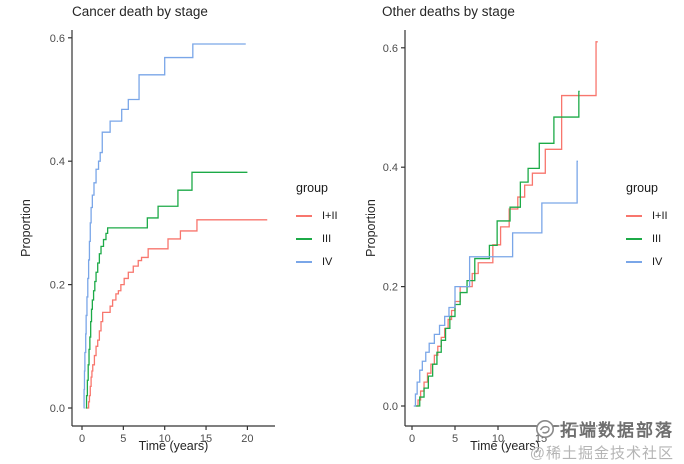 The image size is (684, 464). I want to click on x-axis-label-right: Time (years), so click(505, 446).